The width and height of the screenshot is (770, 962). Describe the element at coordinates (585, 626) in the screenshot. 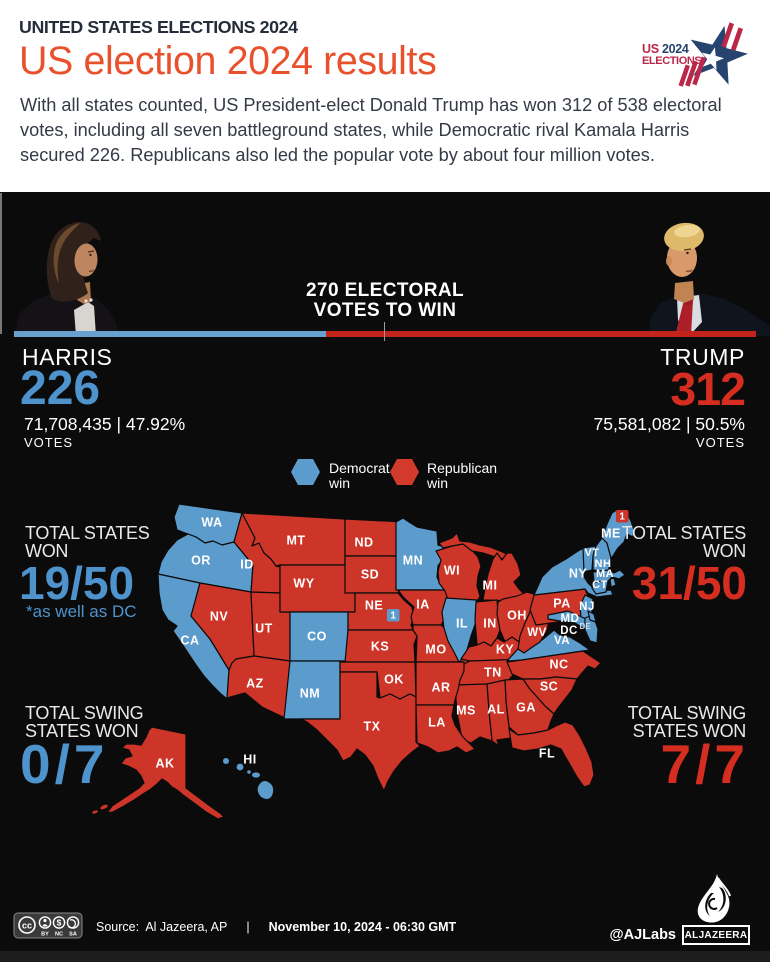

I see `svg-text: DE` at that location.